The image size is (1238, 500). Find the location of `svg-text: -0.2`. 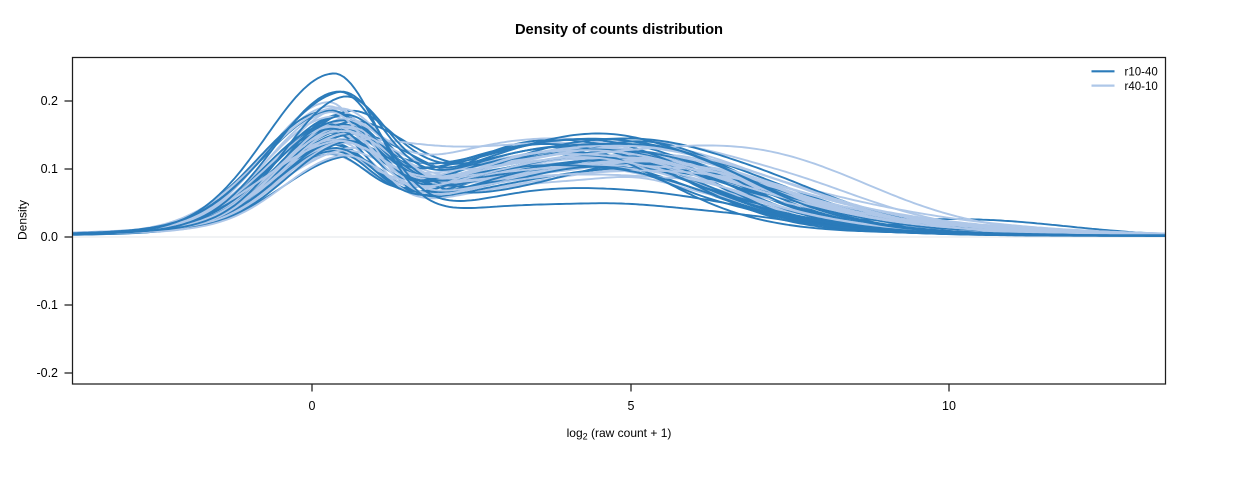

svg-text: -0.2 is located at coordinates (47, 373).